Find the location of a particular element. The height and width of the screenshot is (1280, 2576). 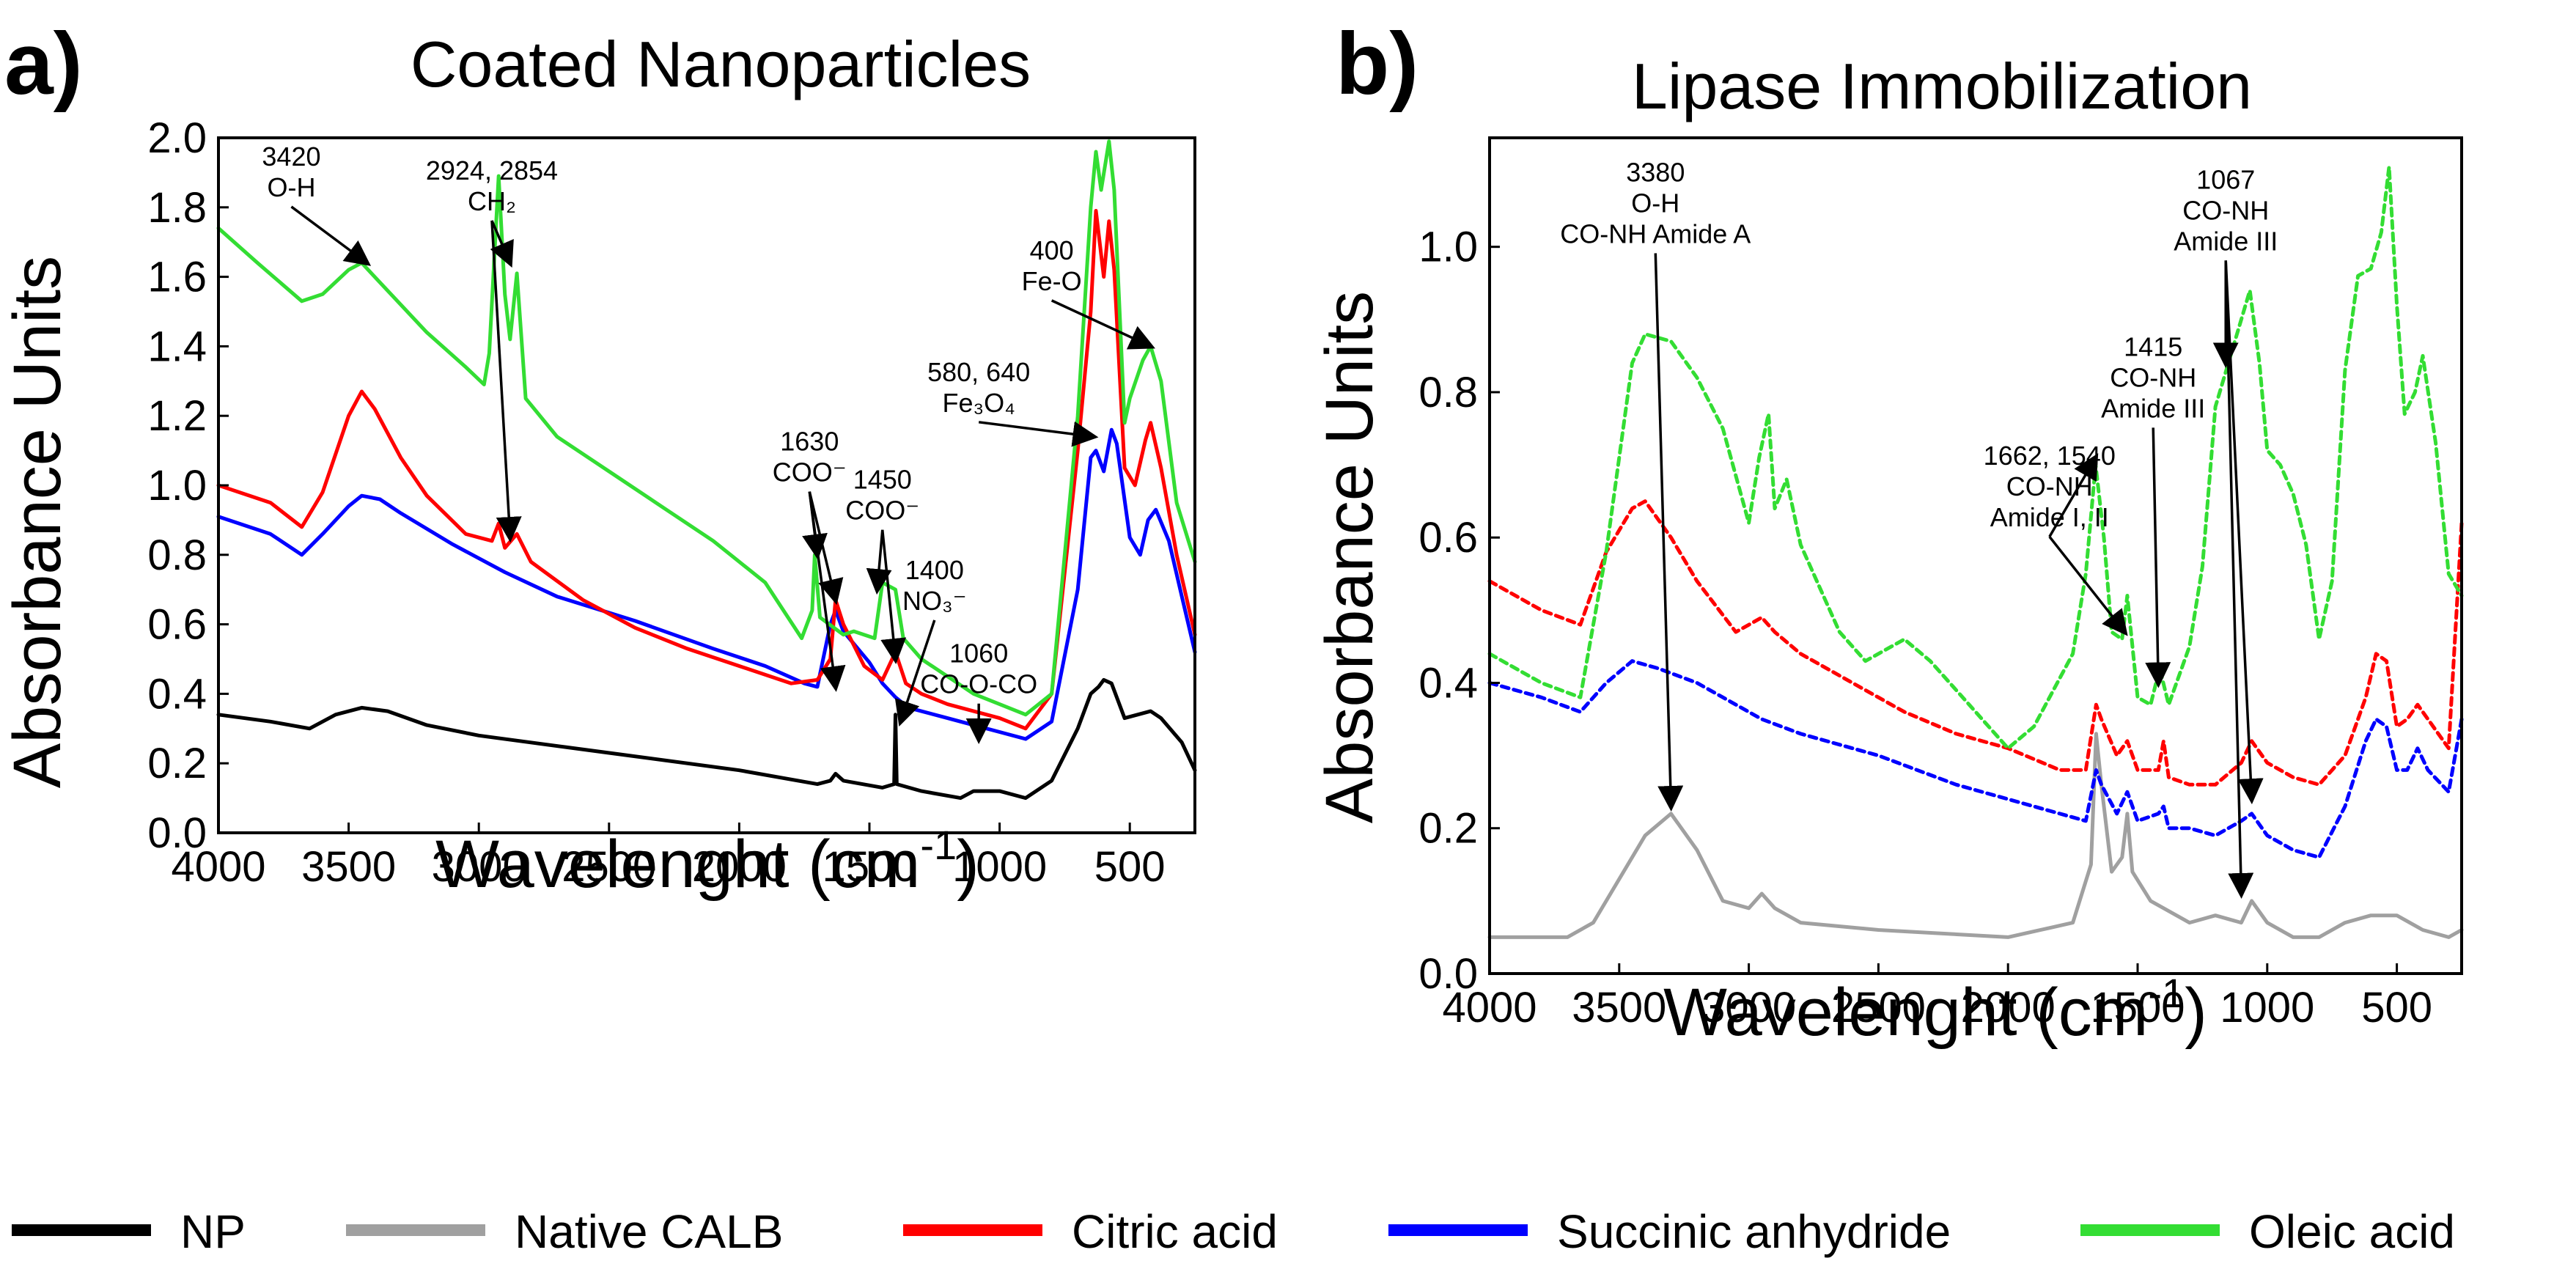

panel-a-ytick-label: 1.6 is located at coordinates (177, 277).